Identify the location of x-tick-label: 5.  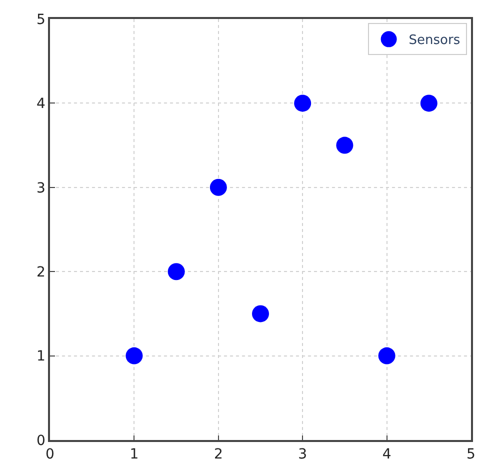
(471, 454).